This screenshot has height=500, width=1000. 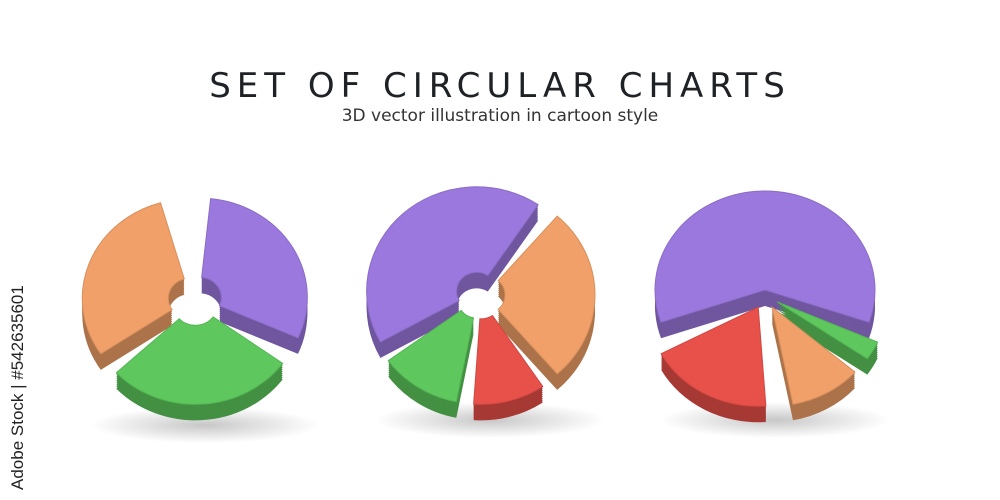 What do you see at coordinates (713, 356) in the screenshot?
I see `chart-3-slice-red` at bounding box center [713, 356].